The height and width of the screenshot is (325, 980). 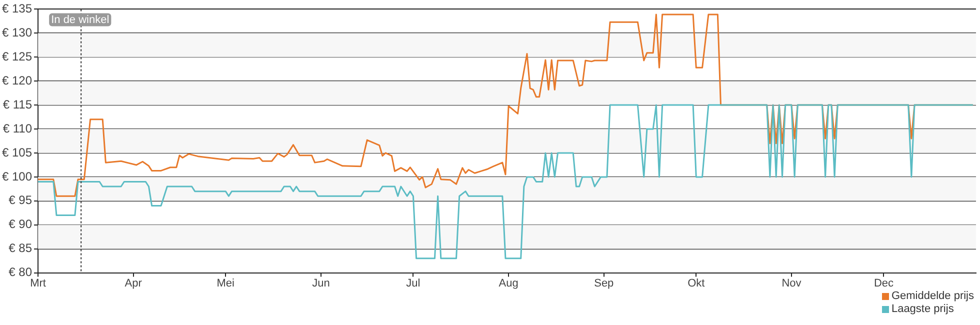 What do you see at coordinates (884, 283) in the screenshot?
I see `x-tick-label: Dec` at bounding box center [884, 283].